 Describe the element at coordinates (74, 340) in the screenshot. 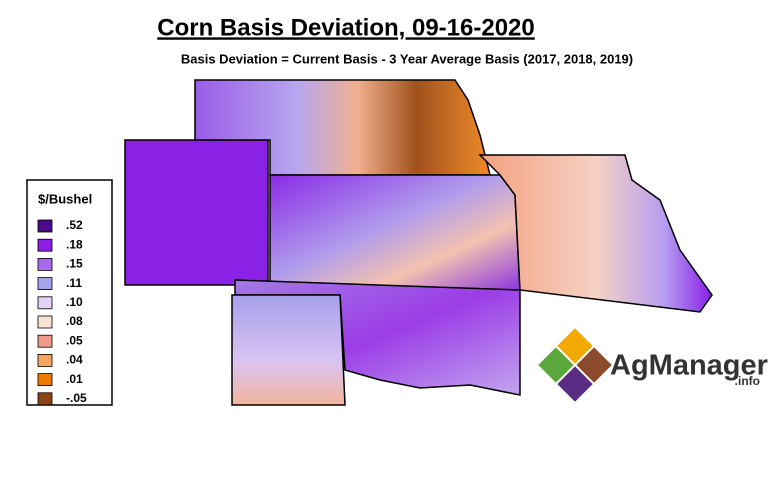

I see `legend-label: .05` at that location.